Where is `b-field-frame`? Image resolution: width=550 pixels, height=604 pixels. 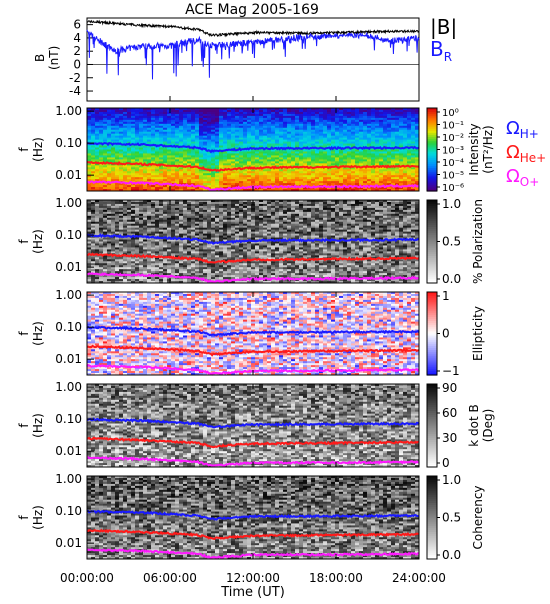 b-field-frame is located at coordinates (253, 59).